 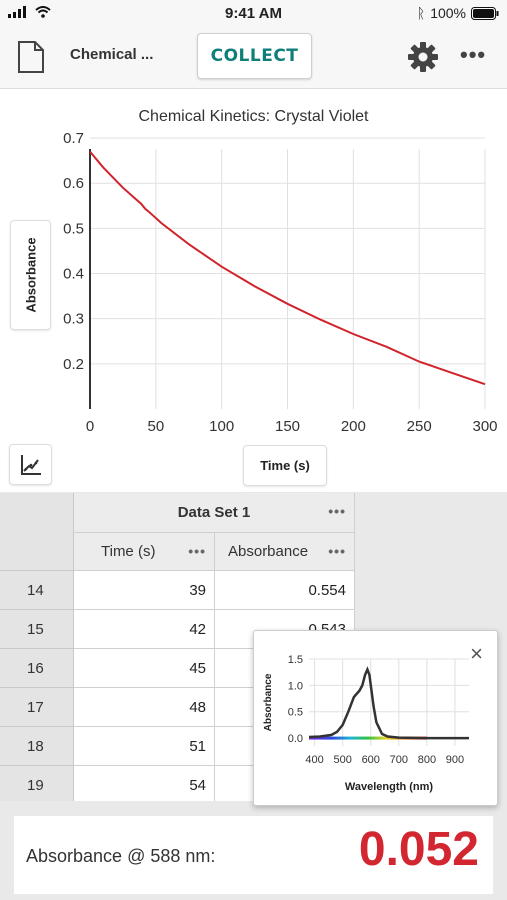 I want to click on y-tick-label: 1.5, so click(x=295, y=660).